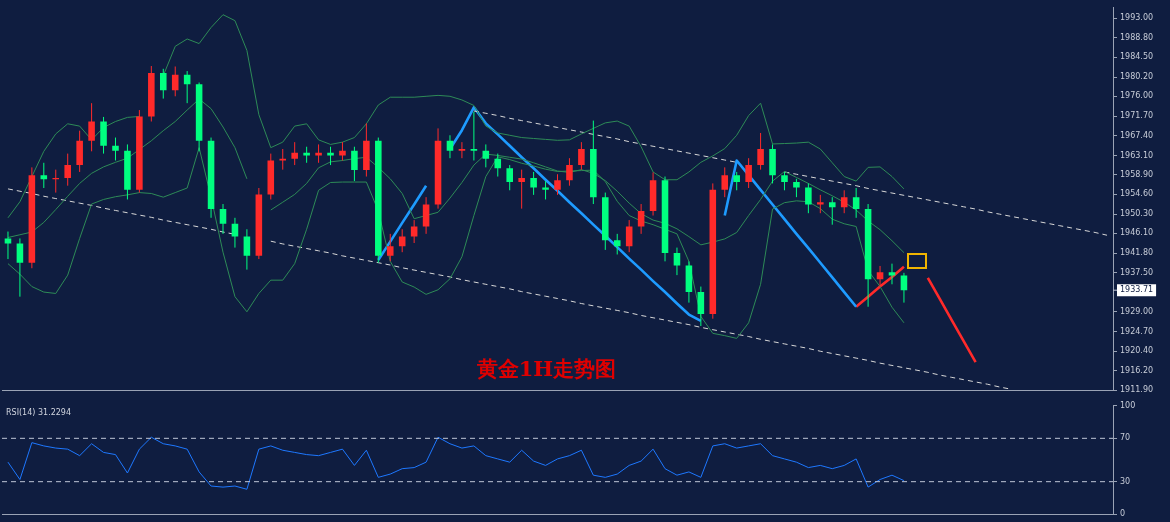 The width and height of the screenshot is (1170, 522). Describe the element at coordinates (1137, 311) in the screenshot. I see `y-tick-label: 1929.00` at that location.